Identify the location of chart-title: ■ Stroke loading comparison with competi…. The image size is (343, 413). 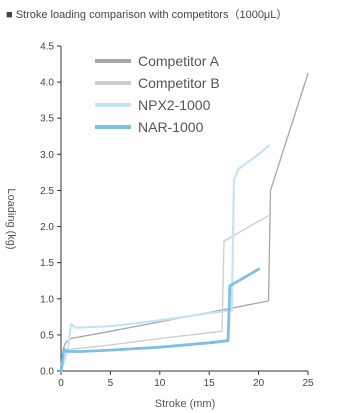
(146, 14).